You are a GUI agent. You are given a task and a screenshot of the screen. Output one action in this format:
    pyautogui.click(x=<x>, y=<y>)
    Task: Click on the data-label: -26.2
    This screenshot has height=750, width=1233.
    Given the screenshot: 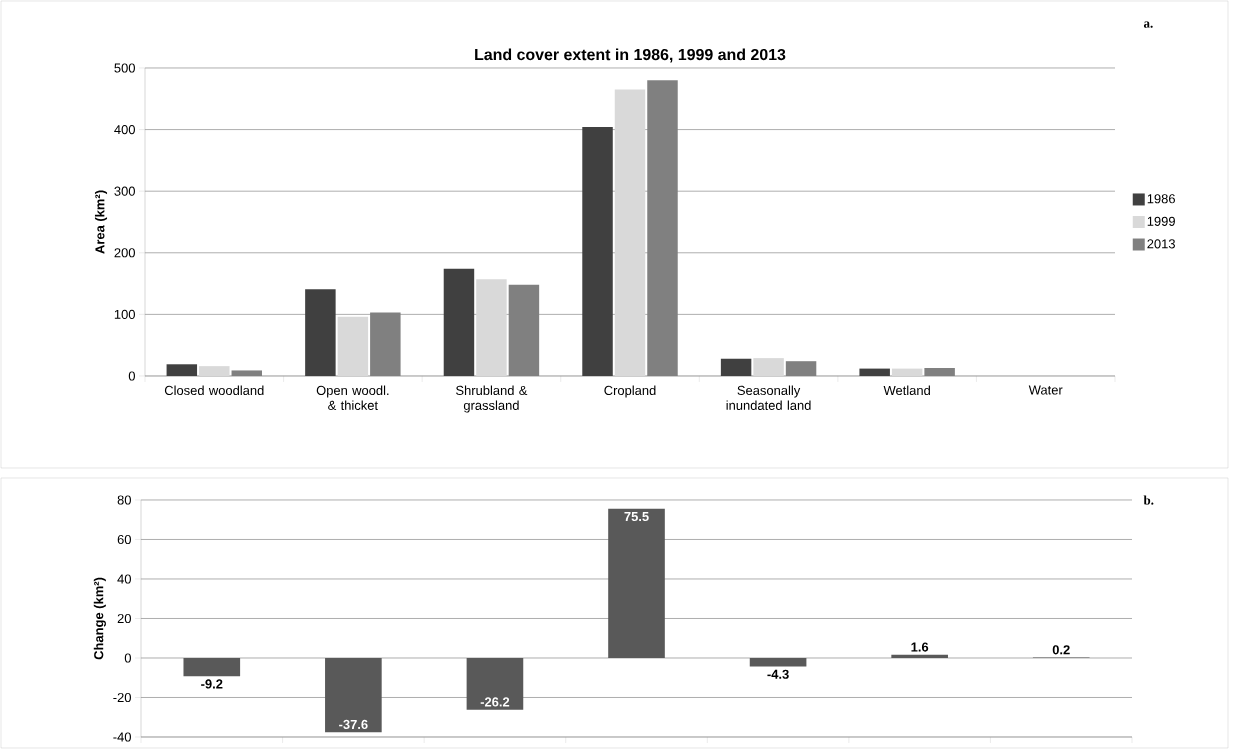 What is the action you would take?
    pyautogui.click(x=495, y=702)
    